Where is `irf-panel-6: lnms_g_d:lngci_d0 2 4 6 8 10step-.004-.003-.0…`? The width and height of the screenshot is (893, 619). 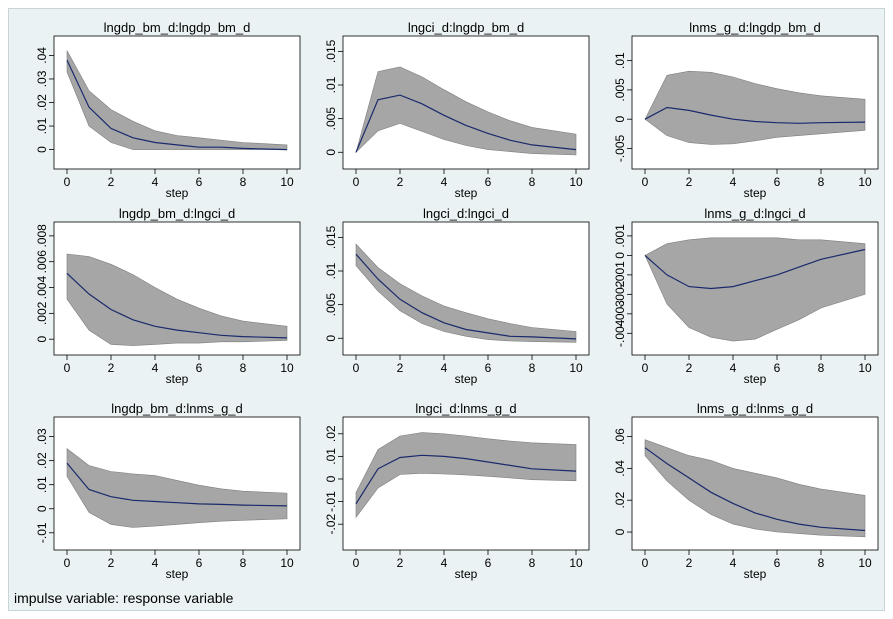 irf-panel-6: lnms_g_d:lngci_d0 2 4 6 8 10step-.004-.003-.0… is located at coordinates (746, 296).